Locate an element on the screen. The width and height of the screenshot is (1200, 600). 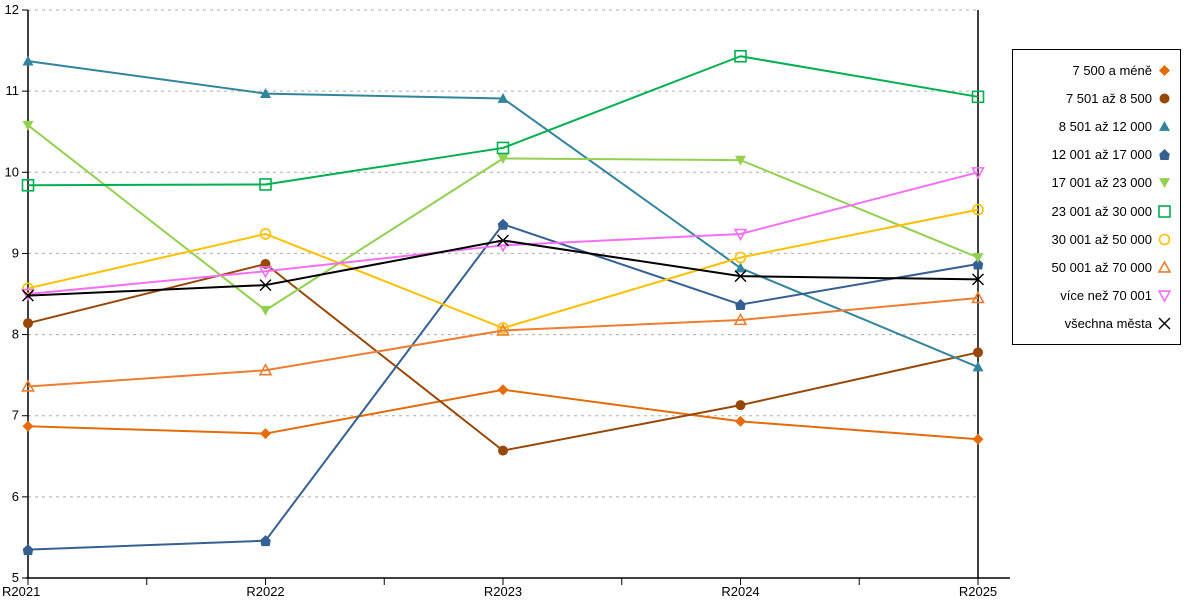
x-axis-tick-label: R2024 is located at coordinates (740, 591).